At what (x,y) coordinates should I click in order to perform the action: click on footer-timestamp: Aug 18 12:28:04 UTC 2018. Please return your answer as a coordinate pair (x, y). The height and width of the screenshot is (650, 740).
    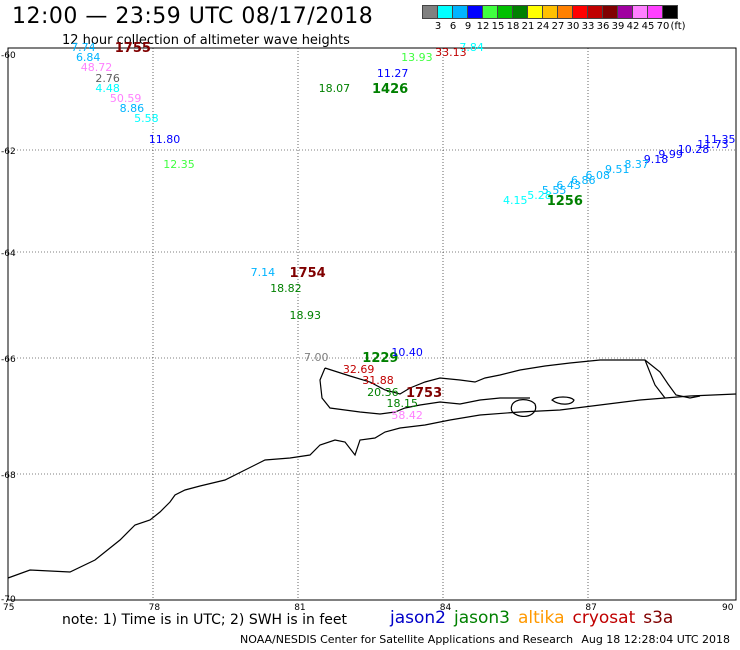
    Looking at the image, I should click on (655, 639).